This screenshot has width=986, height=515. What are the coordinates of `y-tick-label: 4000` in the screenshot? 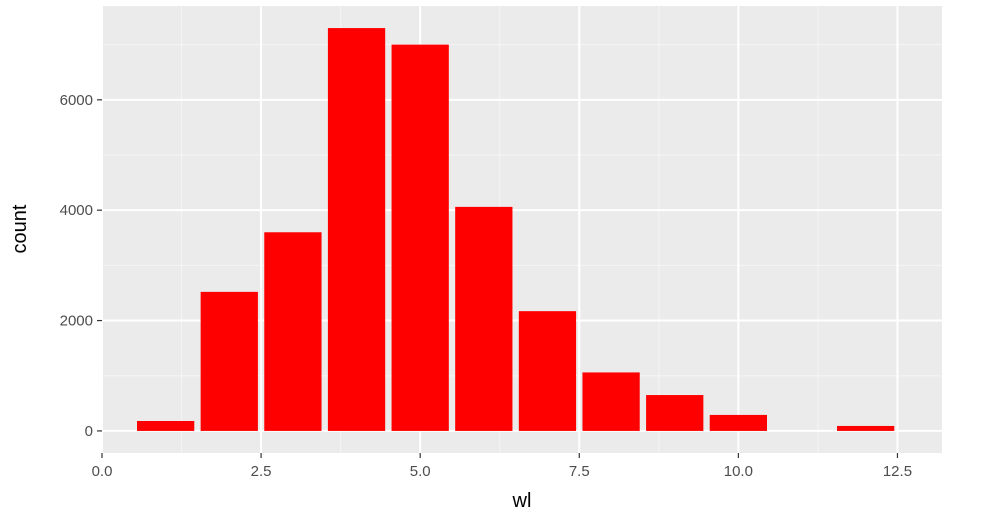 It's located at (76, 210).